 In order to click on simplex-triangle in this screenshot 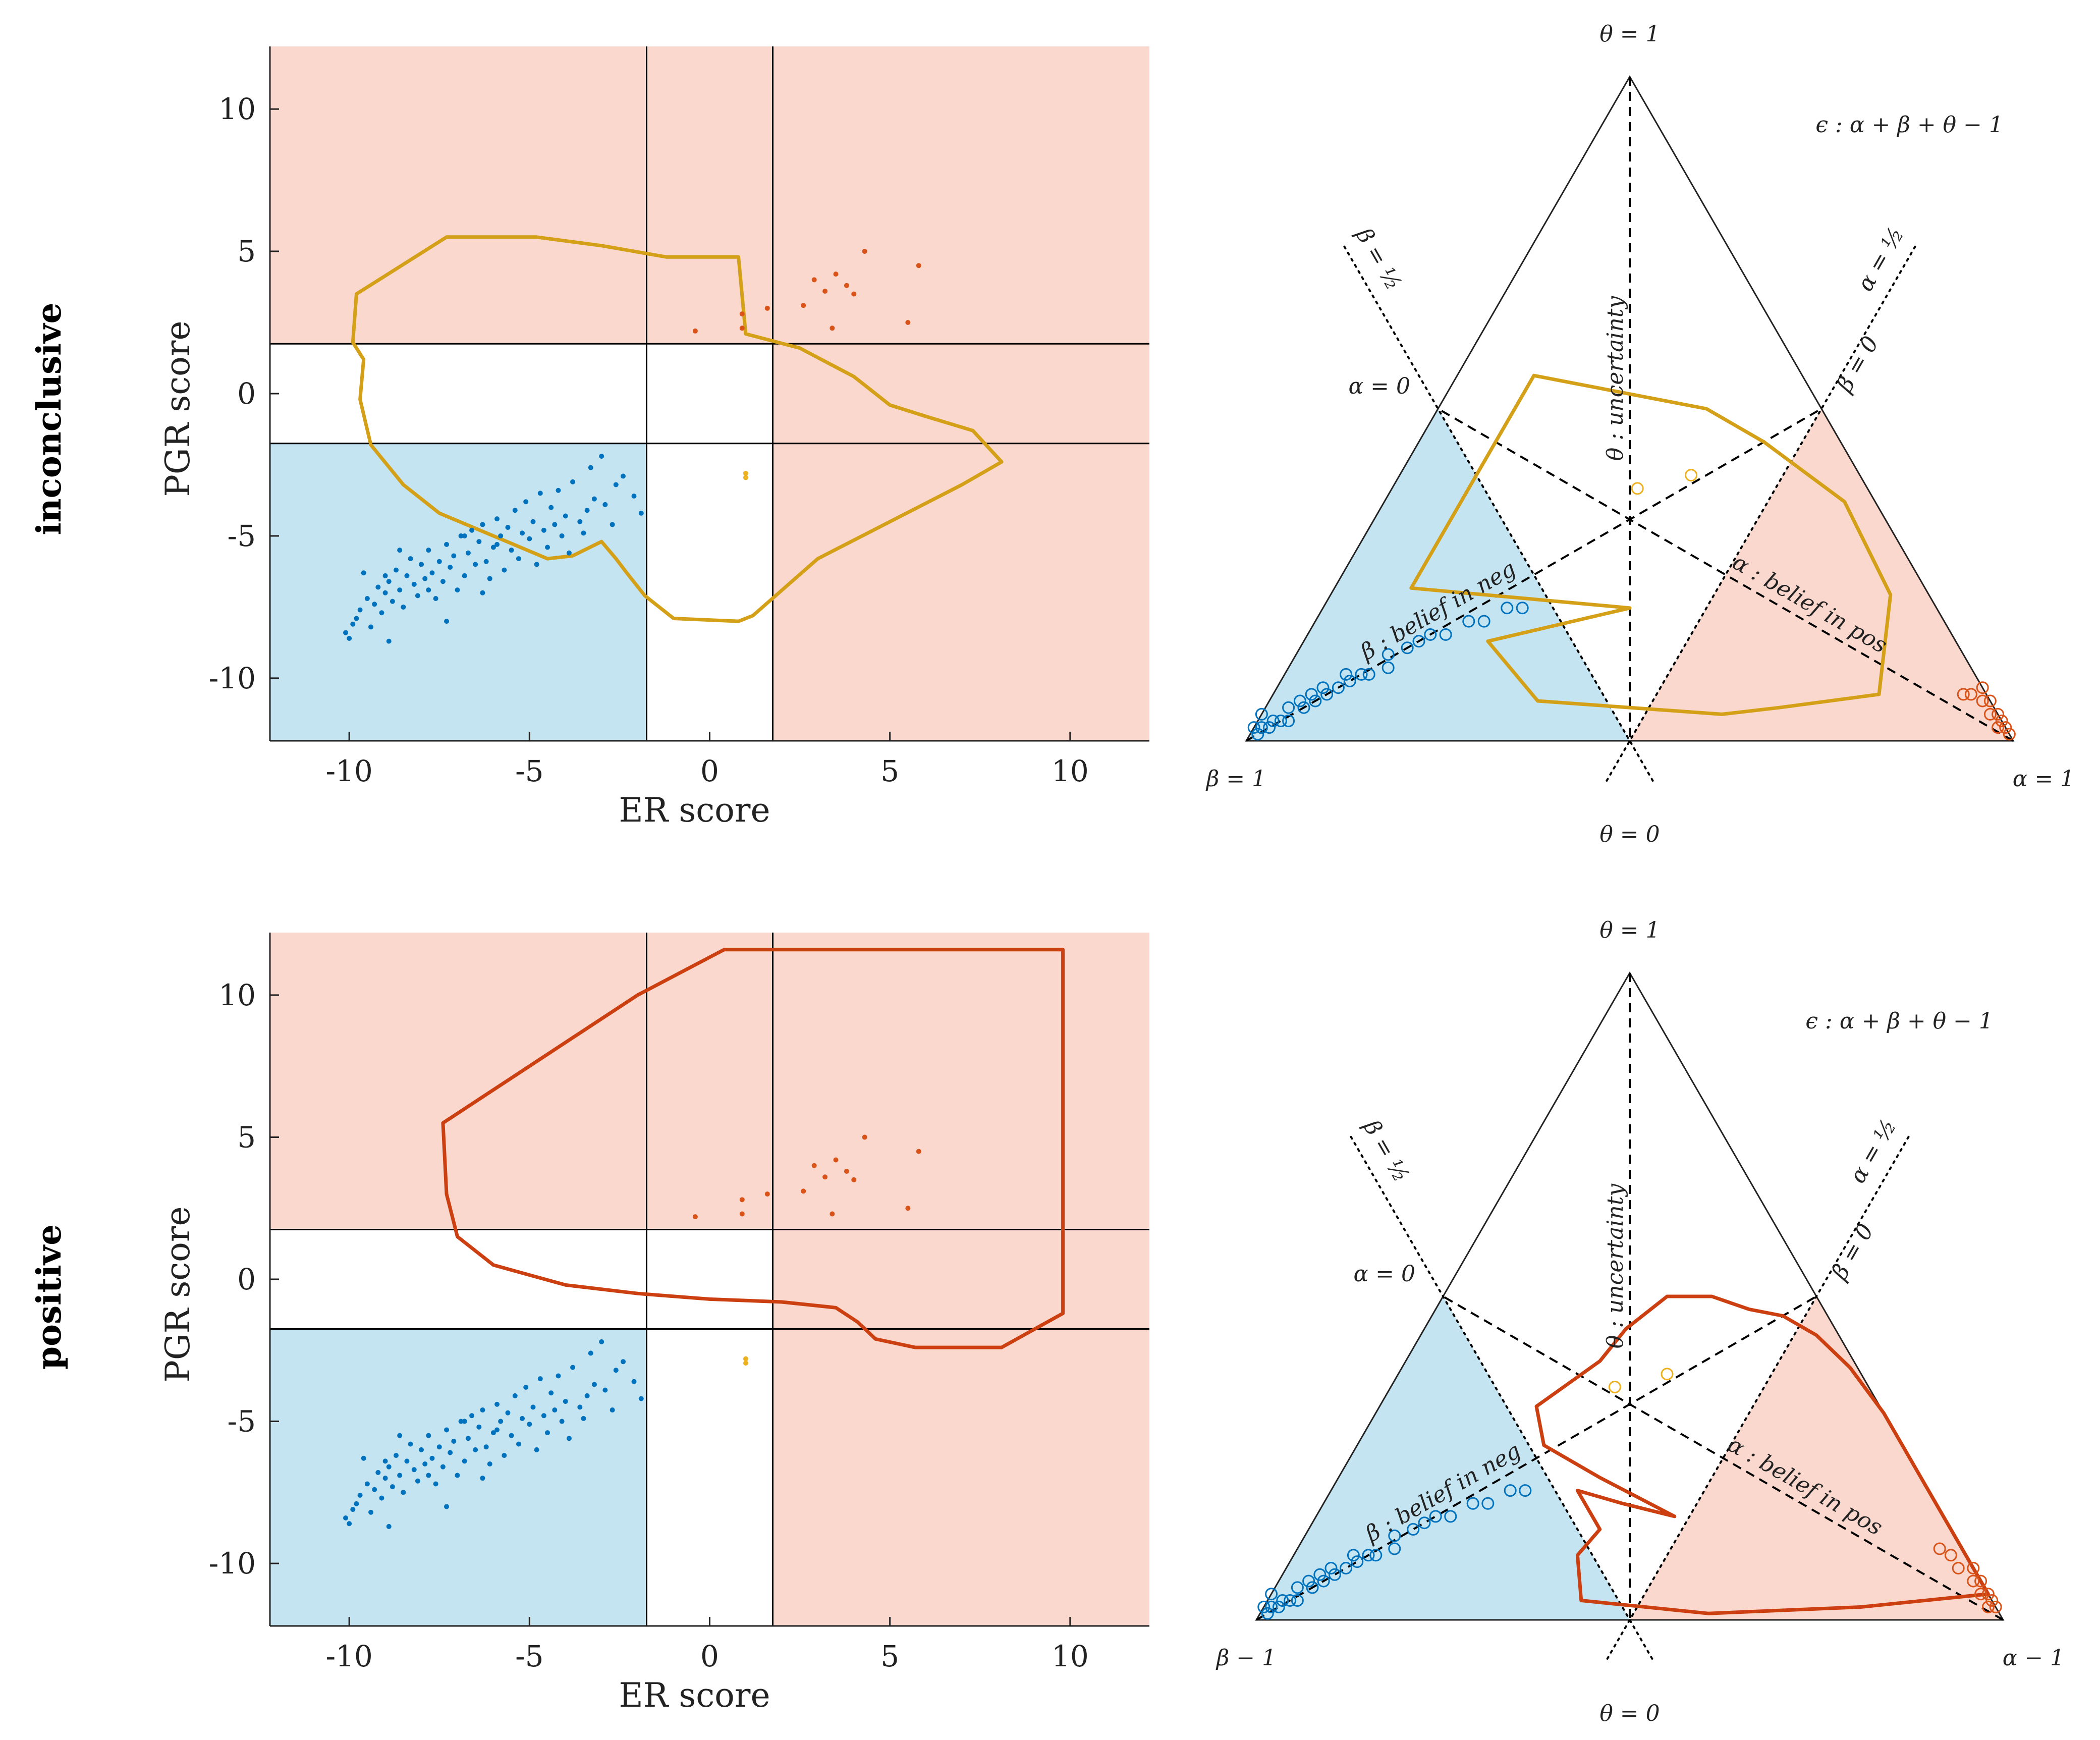, I will do `click(1630, 408)`.